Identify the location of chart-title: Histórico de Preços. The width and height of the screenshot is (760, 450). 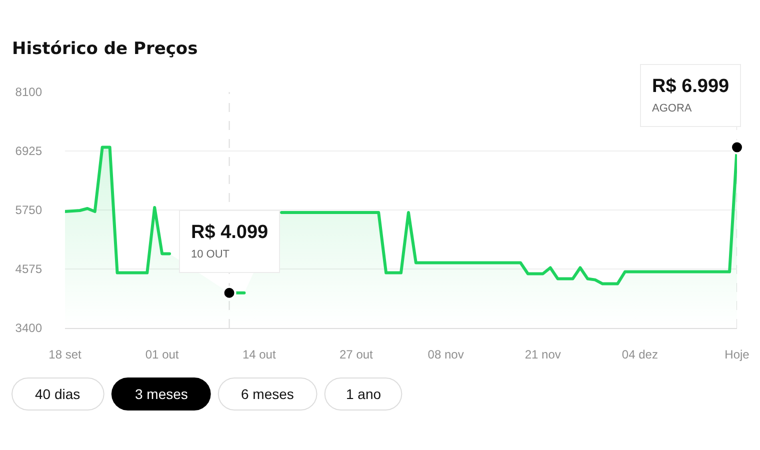
(105, 48).